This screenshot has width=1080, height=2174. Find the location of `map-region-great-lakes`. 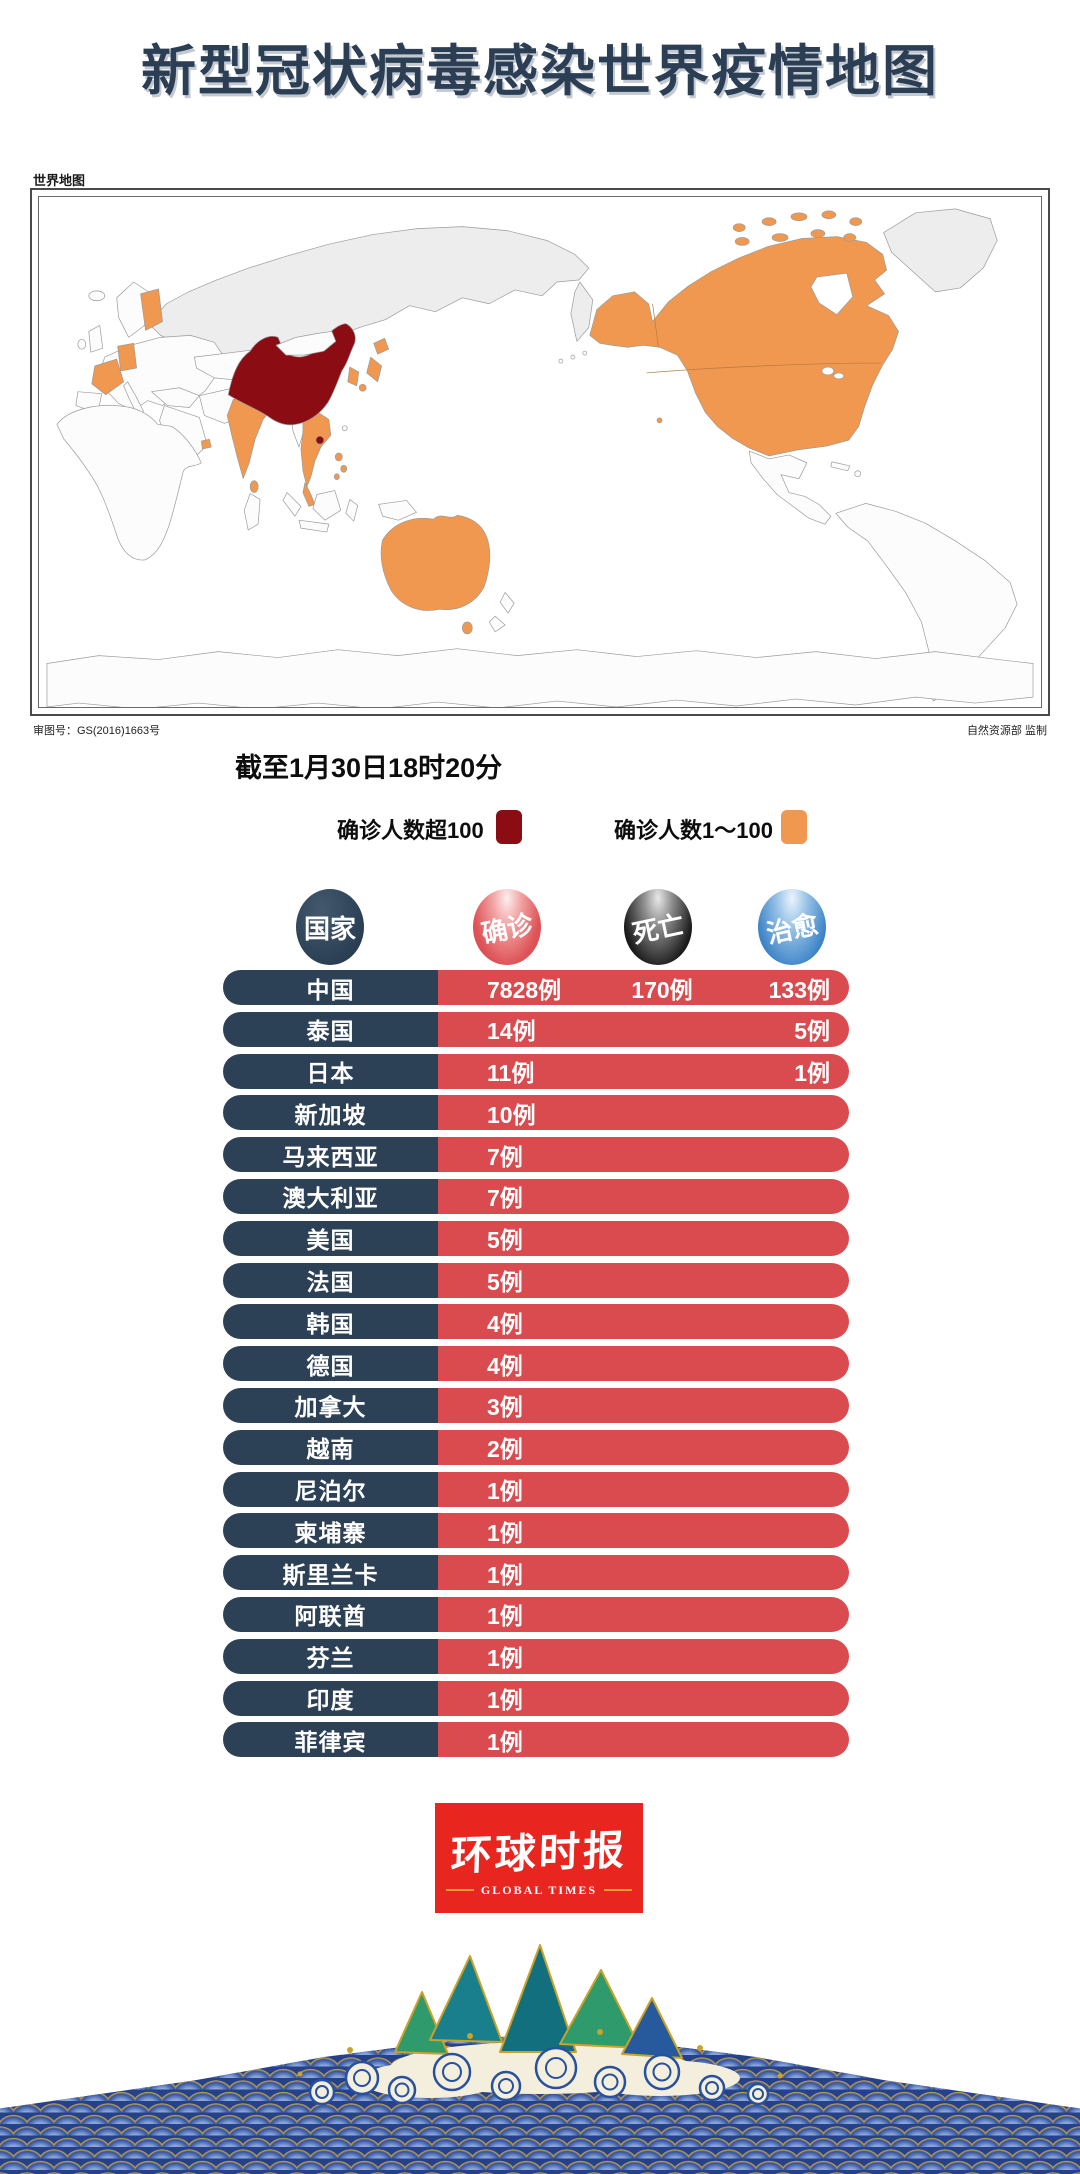

map-region-great-lakes is located at coordinates (828, 371).